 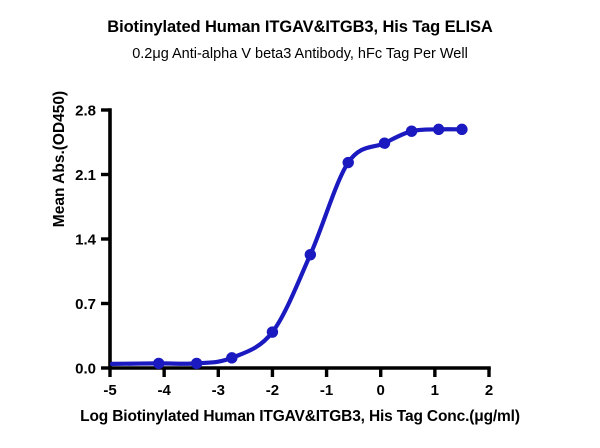 What do you see at coordinates (85, 175) in the screenshot?
I see `y-tick-label: 2.1` at bounding box center [85, 175].